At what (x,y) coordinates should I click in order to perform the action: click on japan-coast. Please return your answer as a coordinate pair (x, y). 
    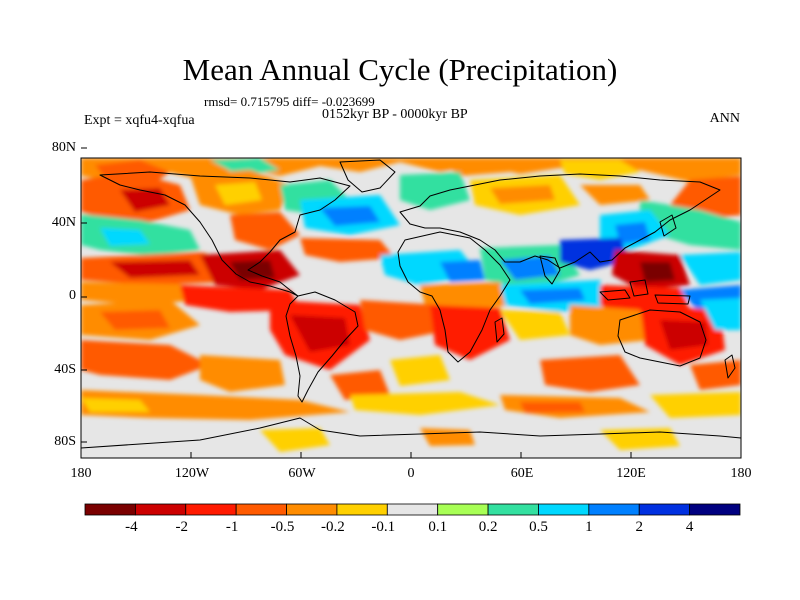
    Looking at the image, I should click on (668, 225).